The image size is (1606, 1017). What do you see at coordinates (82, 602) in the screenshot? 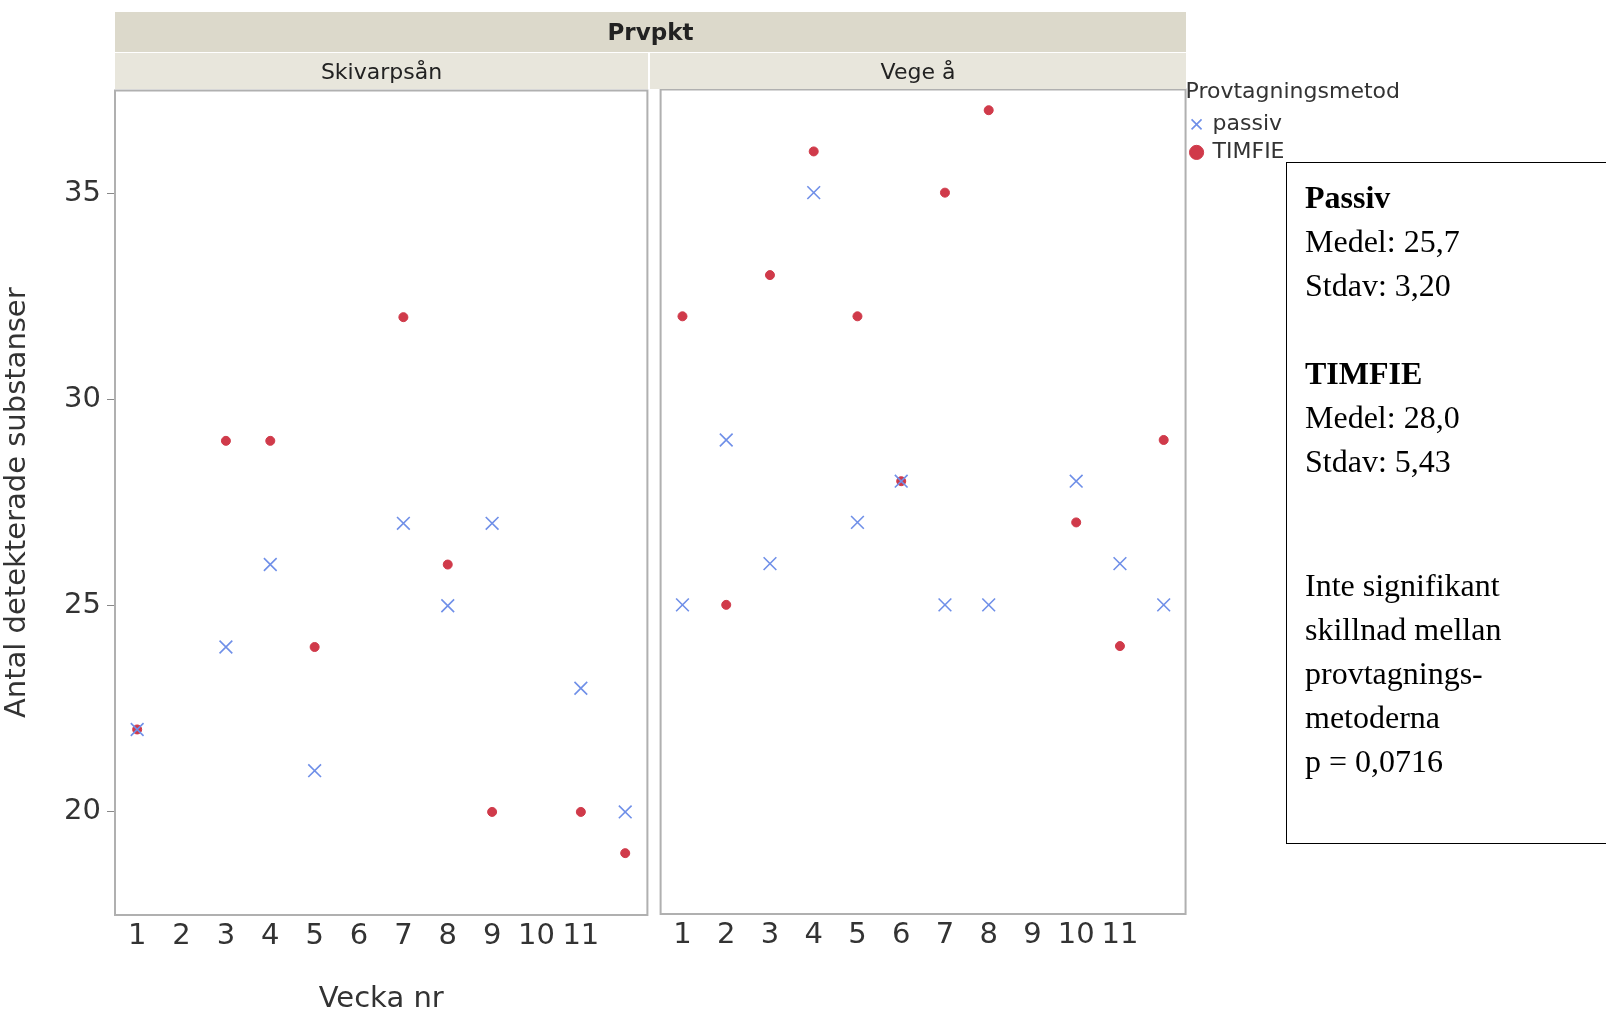
I see `y-tick-label: 25` at bounding box center [82, 602].